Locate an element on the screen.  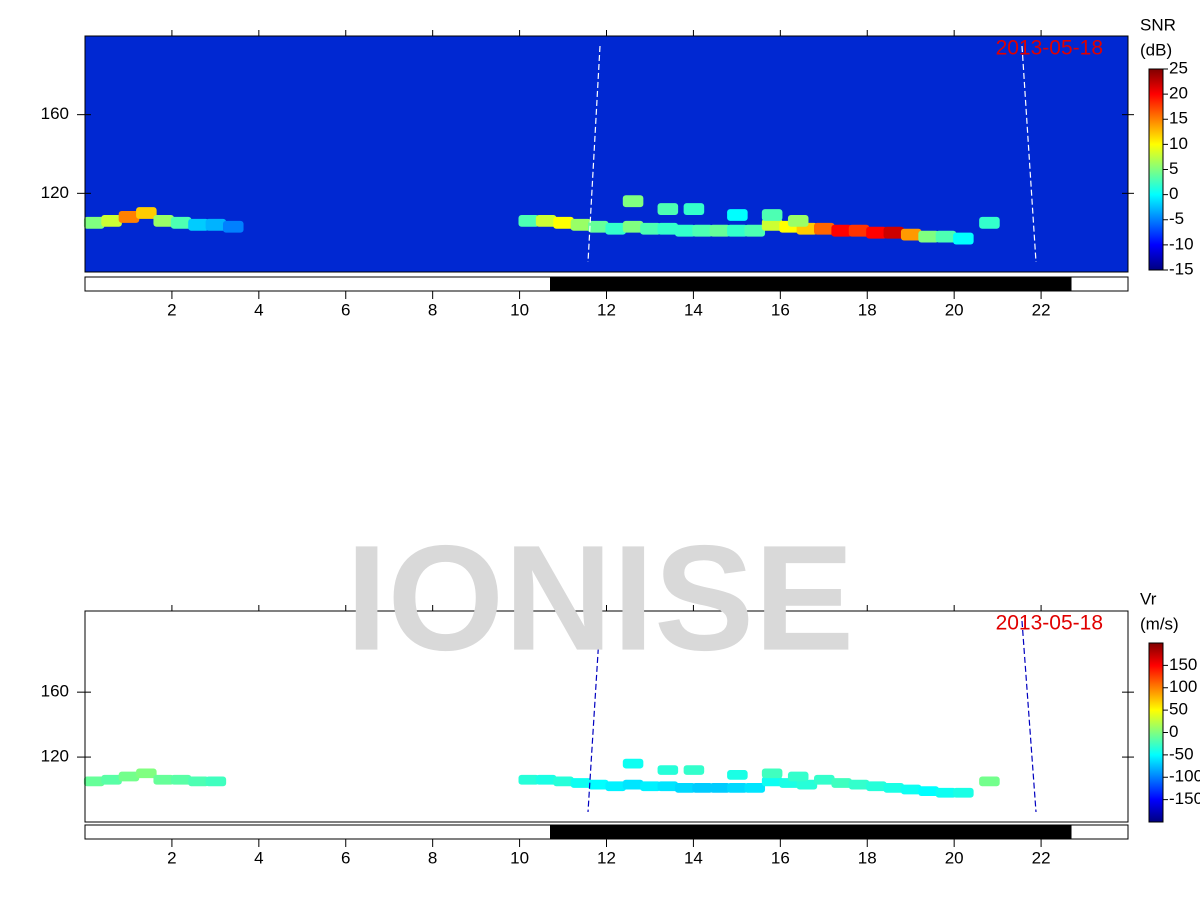
x-tick-label: 18 is located at coordinates (867, 857).